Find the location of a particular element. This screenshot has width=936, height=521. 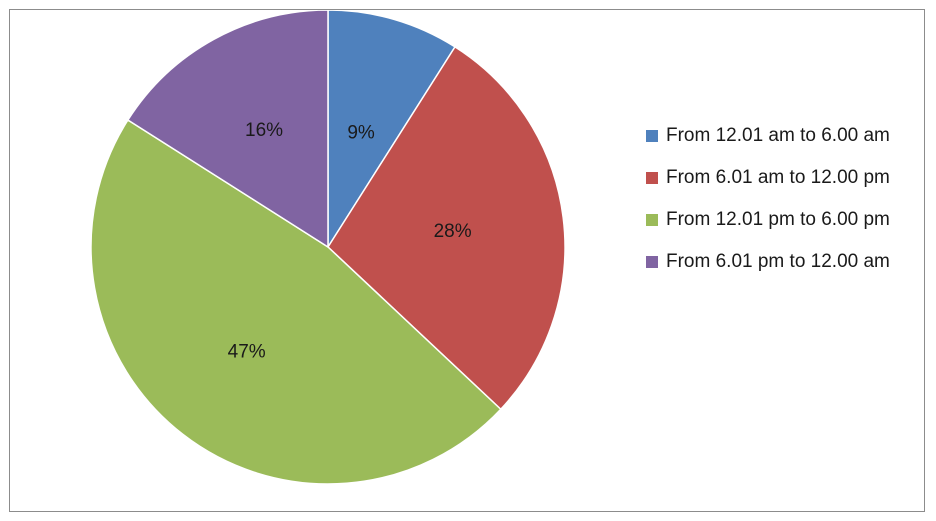

pie-slice-from-12-01-am-to-6-00-am is located at coordinates (392, 130).